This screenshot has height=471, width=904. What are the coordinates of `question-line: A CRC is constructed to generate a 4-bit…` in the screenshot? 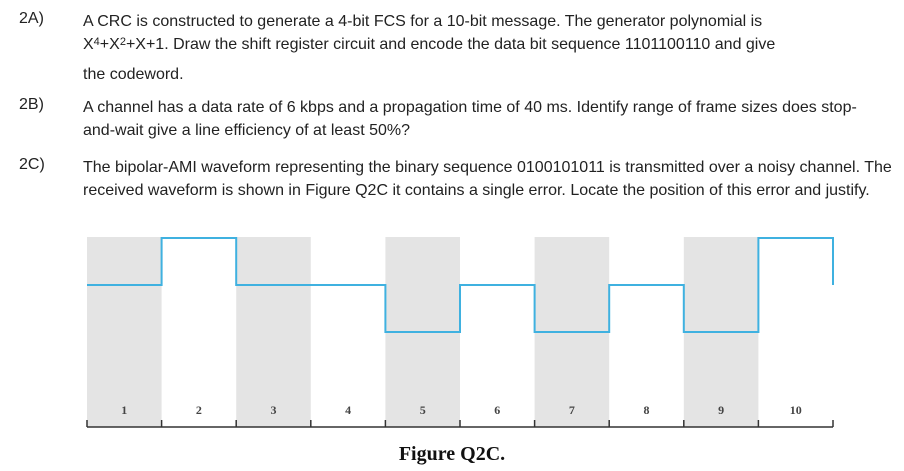 It's located at (423, 21).